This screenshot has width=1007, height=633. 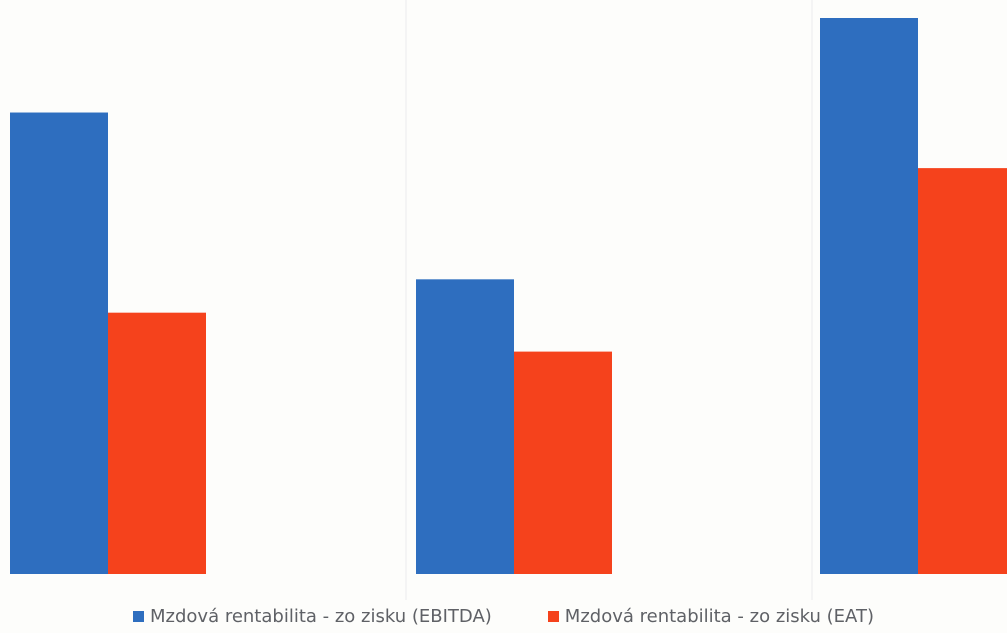 What do you see at coordinates (719, 616) in the screenshot?
I see `legend-label-eat: Mzdová rentabilita - zo zisku (EAT)` at bounding box center [719, 616].